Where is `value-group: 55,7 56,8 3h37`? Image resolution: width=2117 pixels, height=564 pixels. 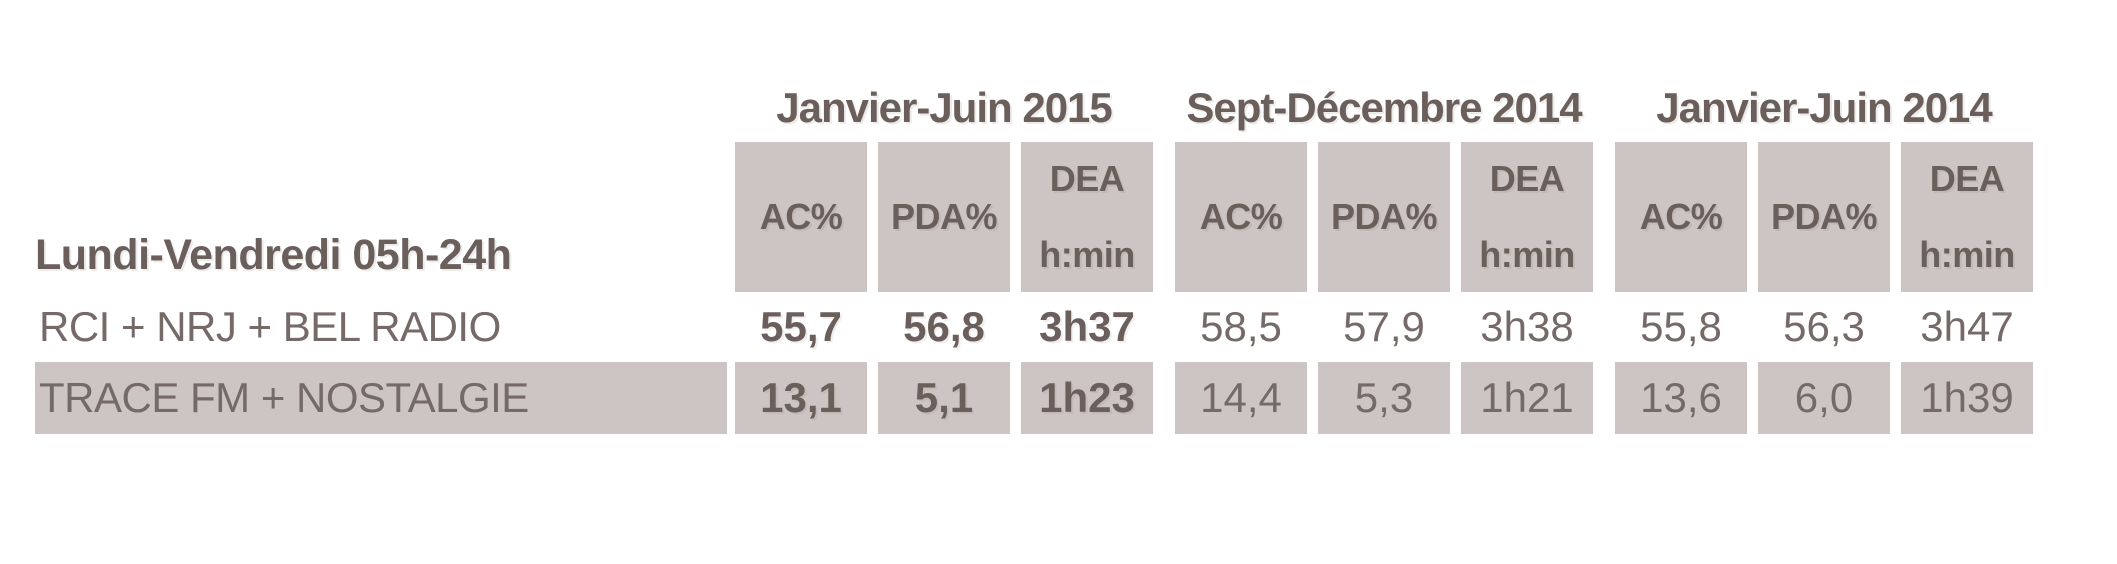 value-group: 55,7 56,8 3h37 is located at coordinates (944, 327).